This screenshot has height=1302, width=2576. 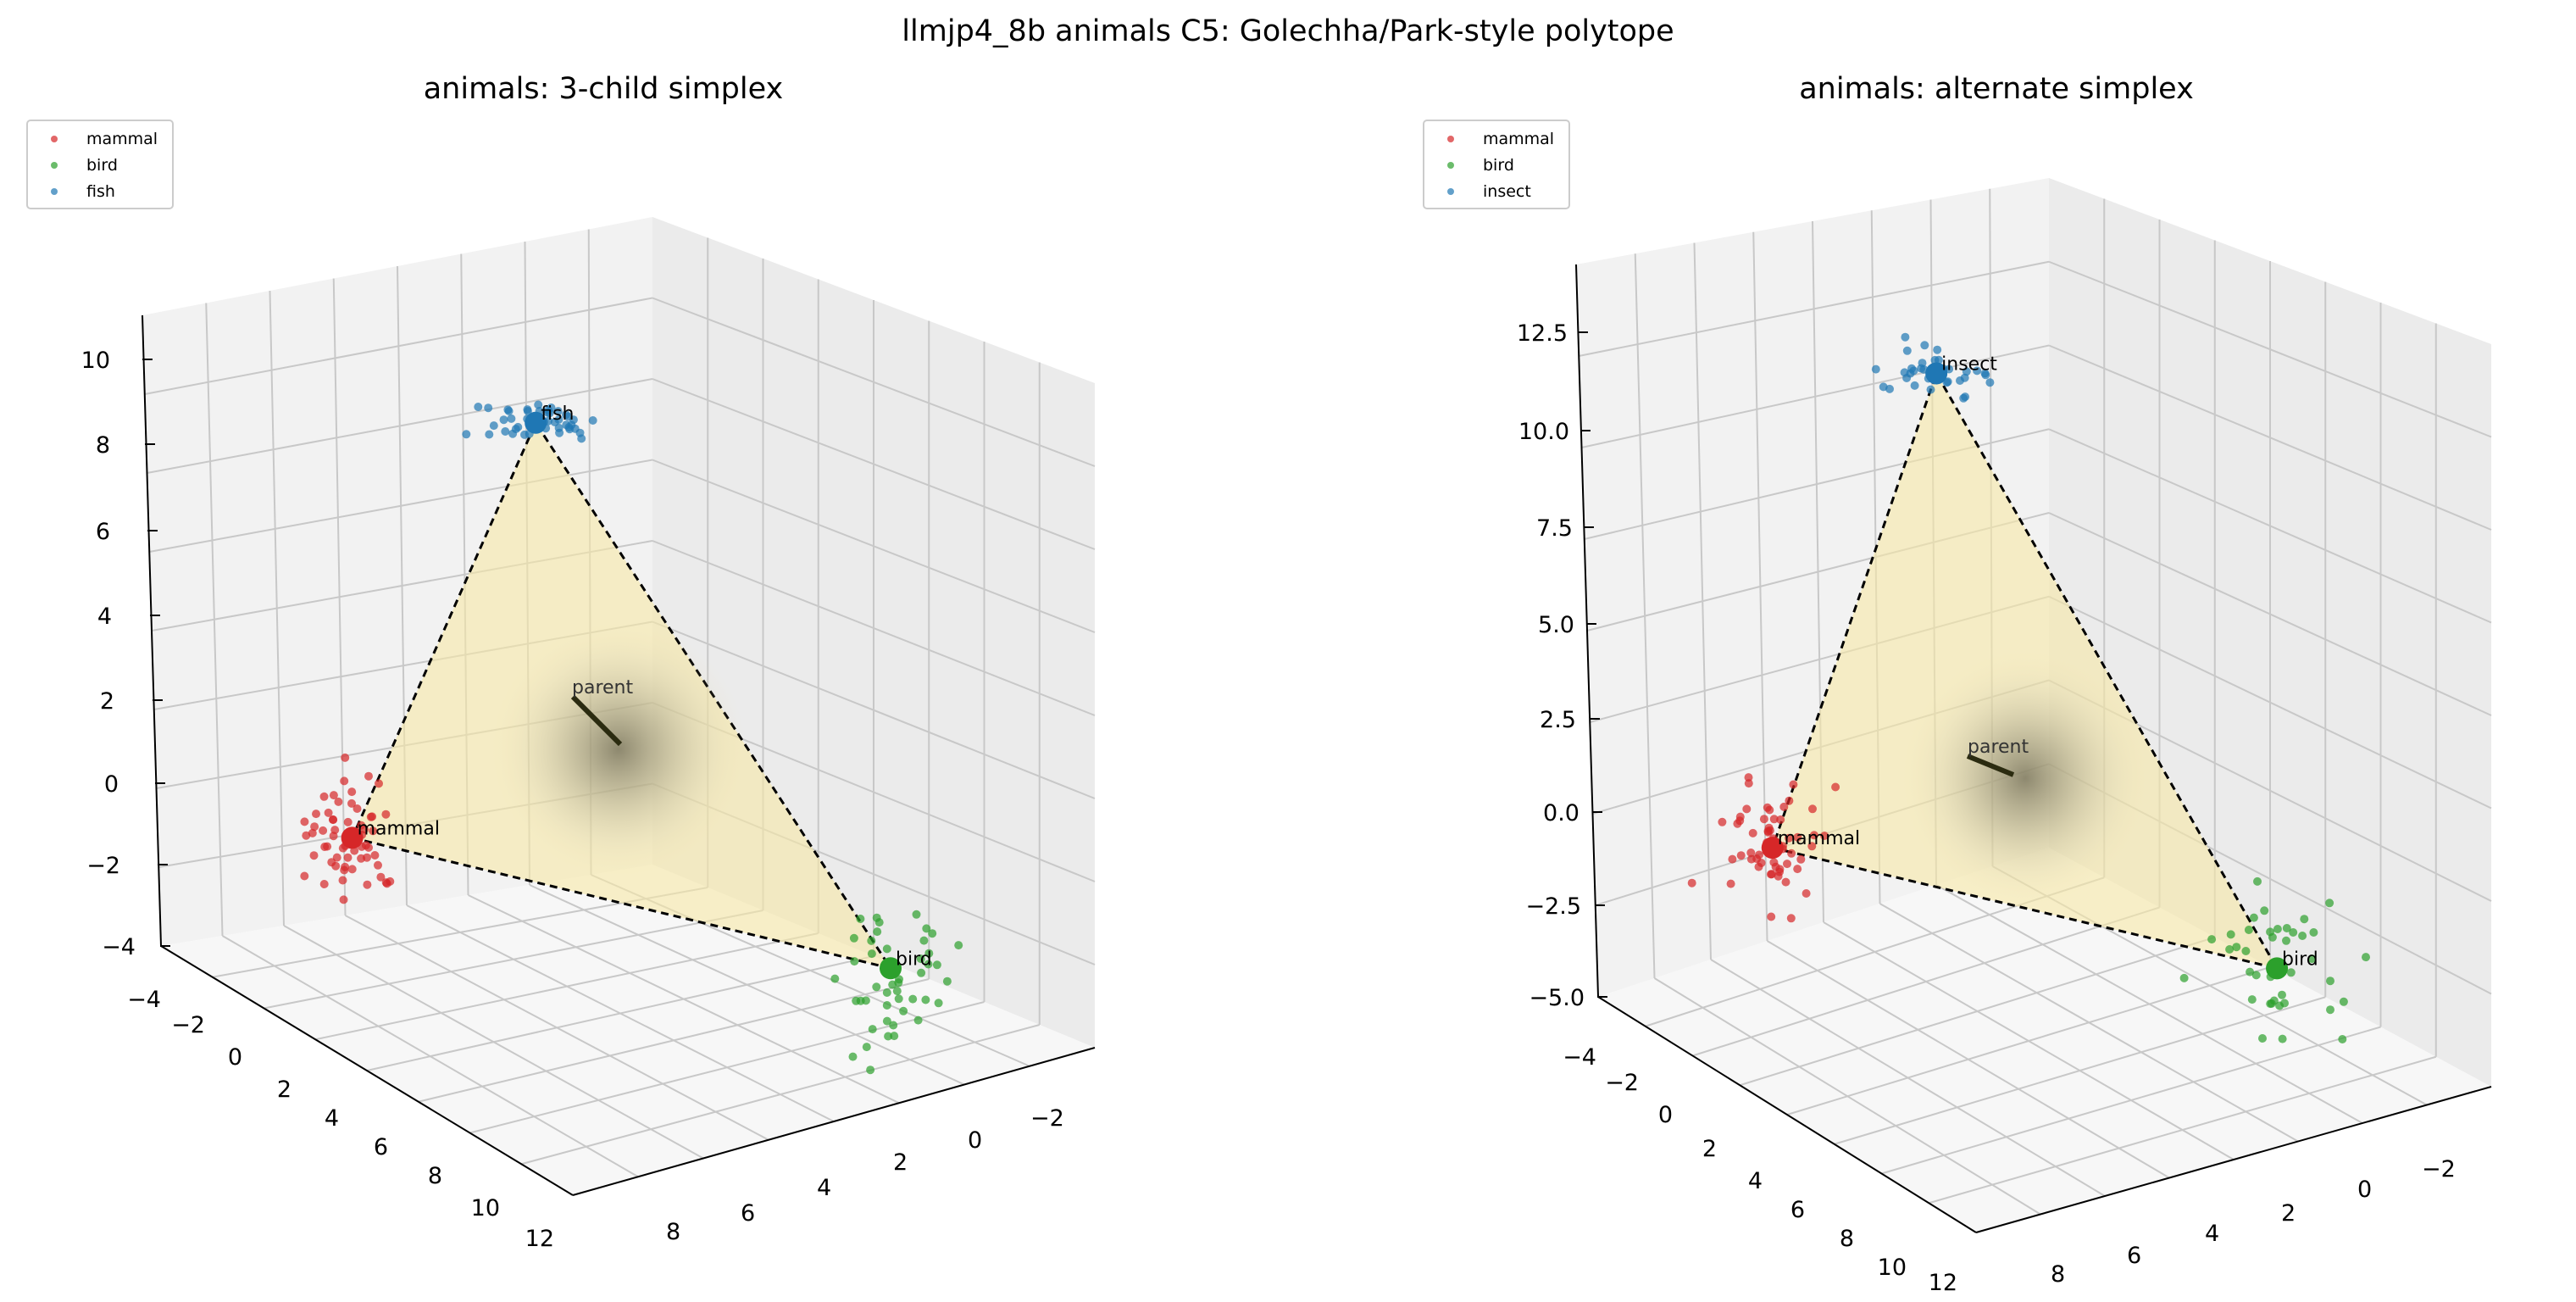 What do you see at coordinates (539, 1239) in the screenshot?
I see `x-tick-label: 12` at bounding box center [539, 1239].